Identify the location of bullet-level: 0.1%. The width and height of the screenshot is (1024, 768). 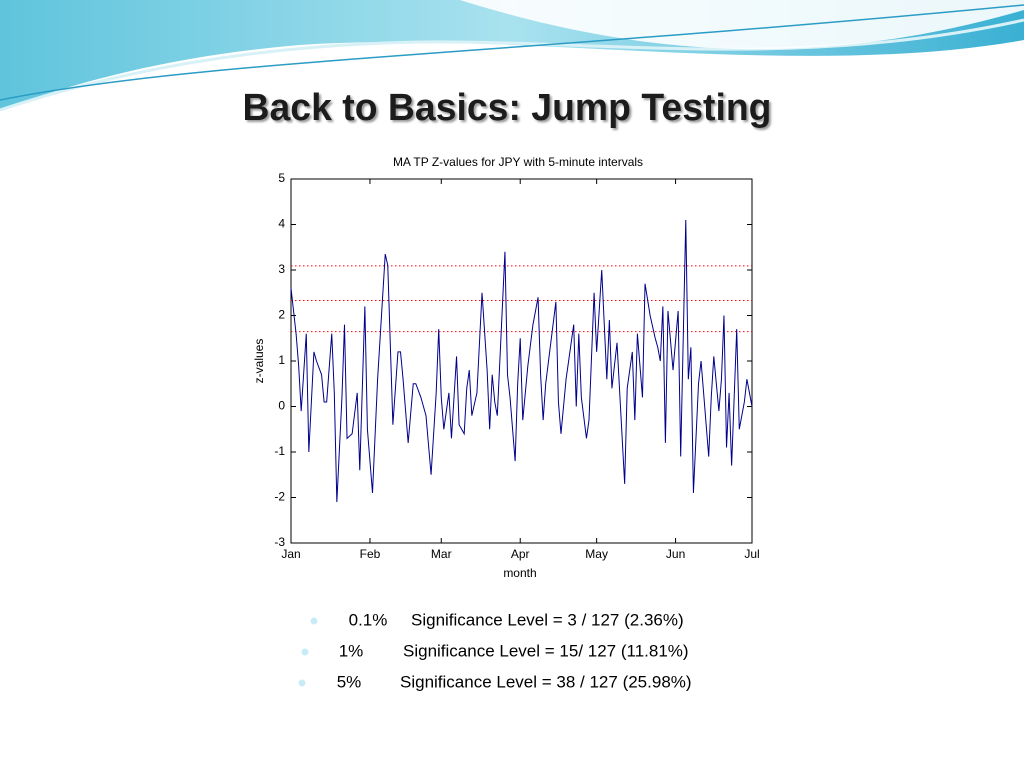
(368, 619).